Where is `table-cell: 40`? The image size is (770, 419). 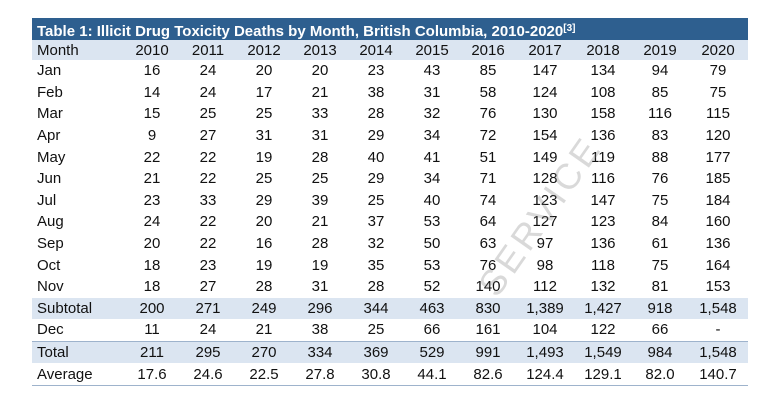
table-cell: 40 is located at coordinates (432, 200).